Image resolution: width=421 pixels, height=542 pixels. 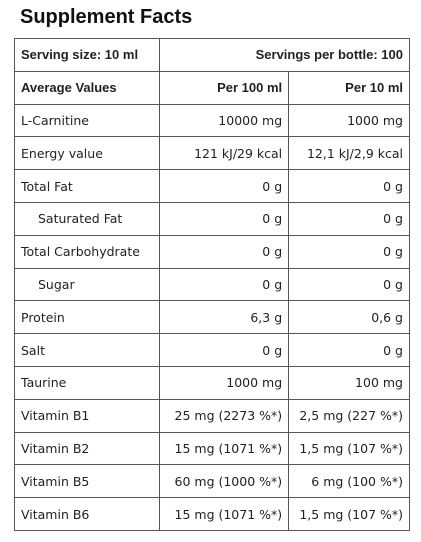 What do you see at coordinates (87, 350) in the screenshot?
I see `row-label: Salt` at bounding box center [87, 350].